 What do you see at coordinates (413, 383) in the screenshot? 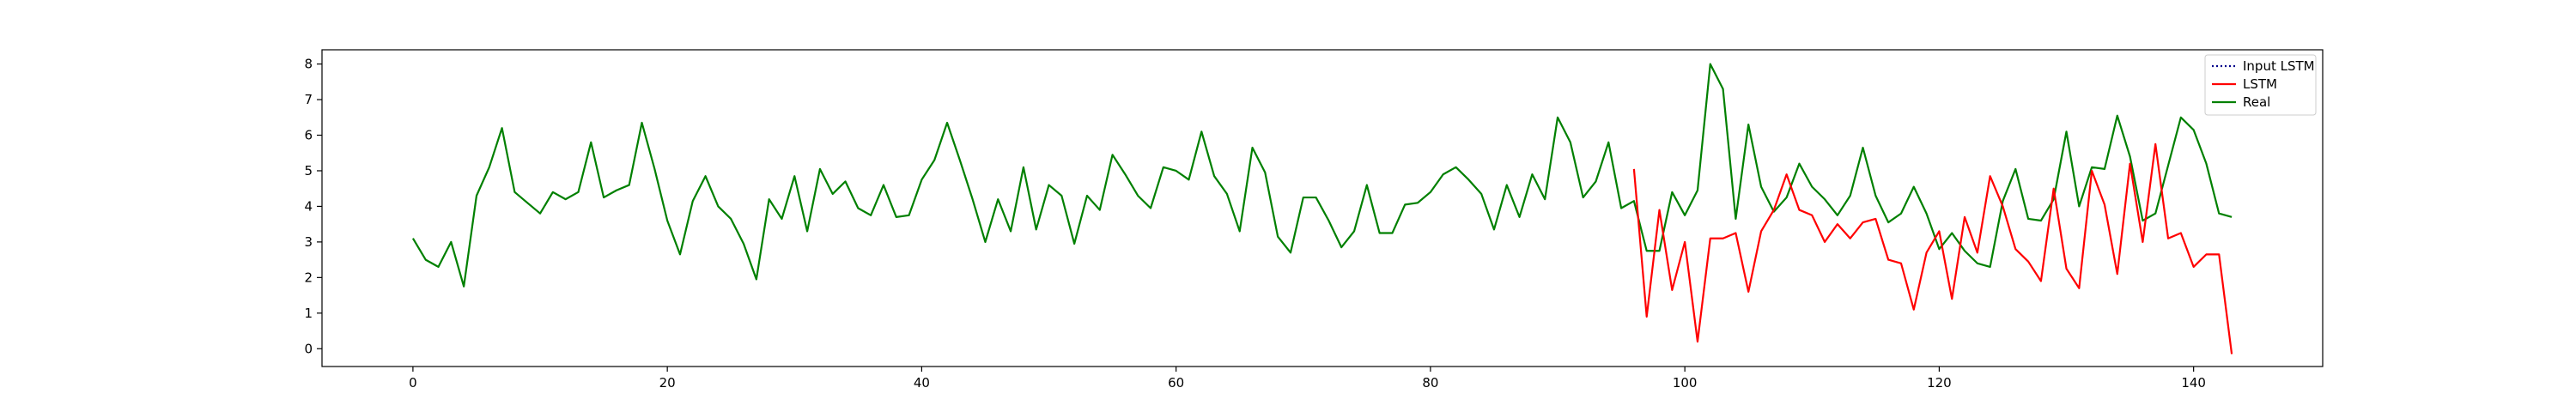
I see `x-tick-label: 0` at bounding box center [413, 383].